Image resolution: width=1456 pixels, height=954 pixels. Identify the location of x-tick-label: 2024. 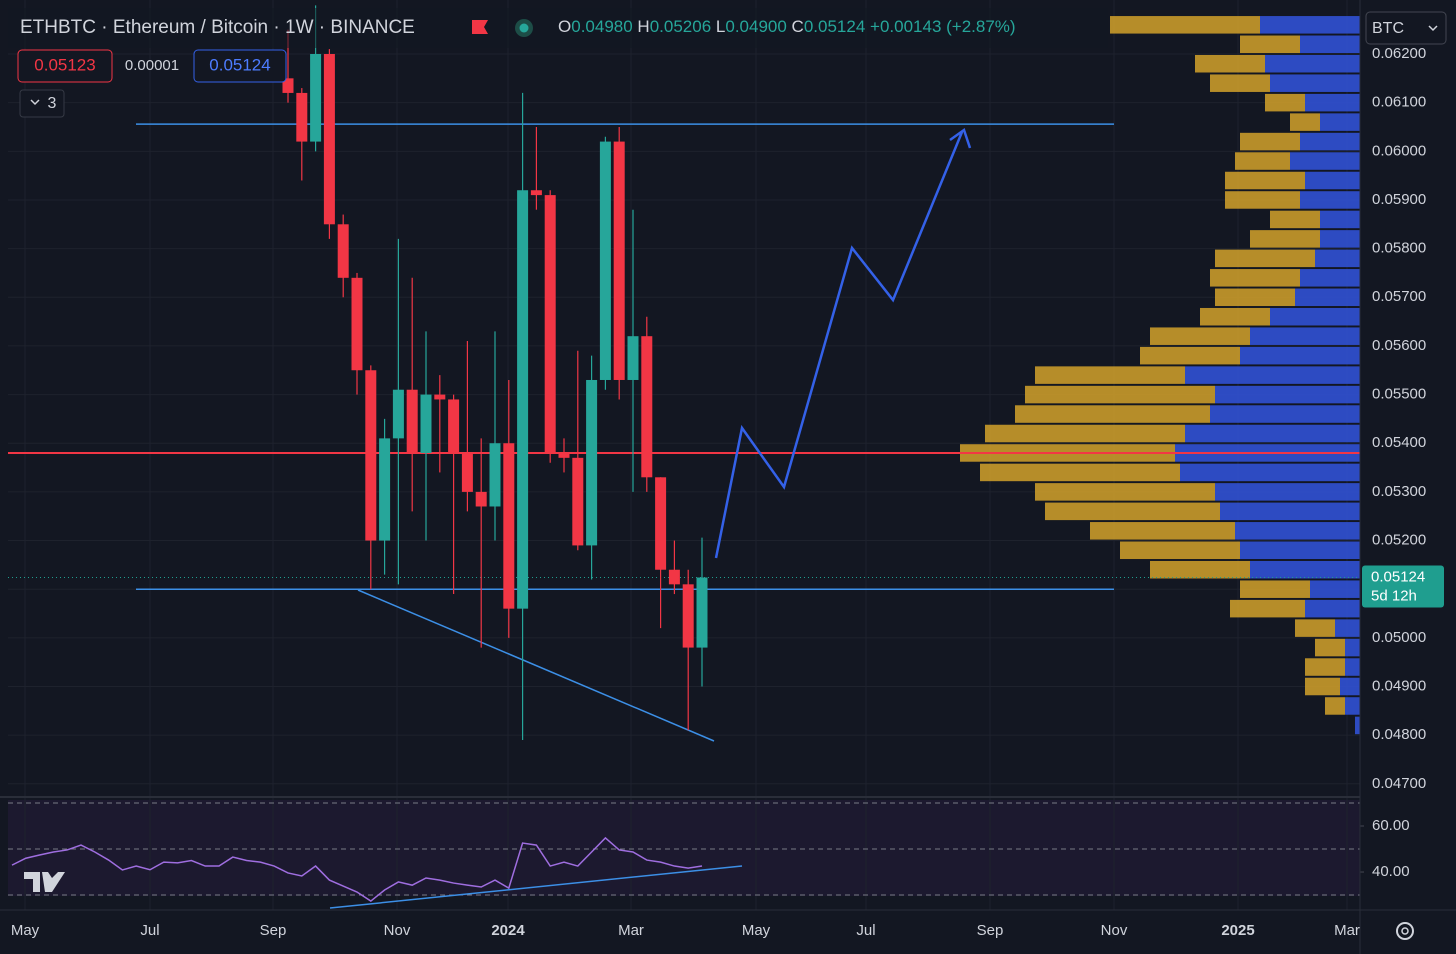
(508, 930).